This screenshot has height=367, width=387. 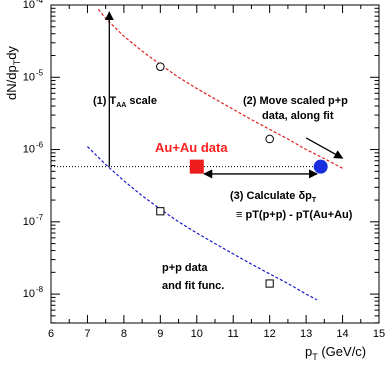 I want to click on y-axis-main: dN/dp, so click(x=11, y=82).